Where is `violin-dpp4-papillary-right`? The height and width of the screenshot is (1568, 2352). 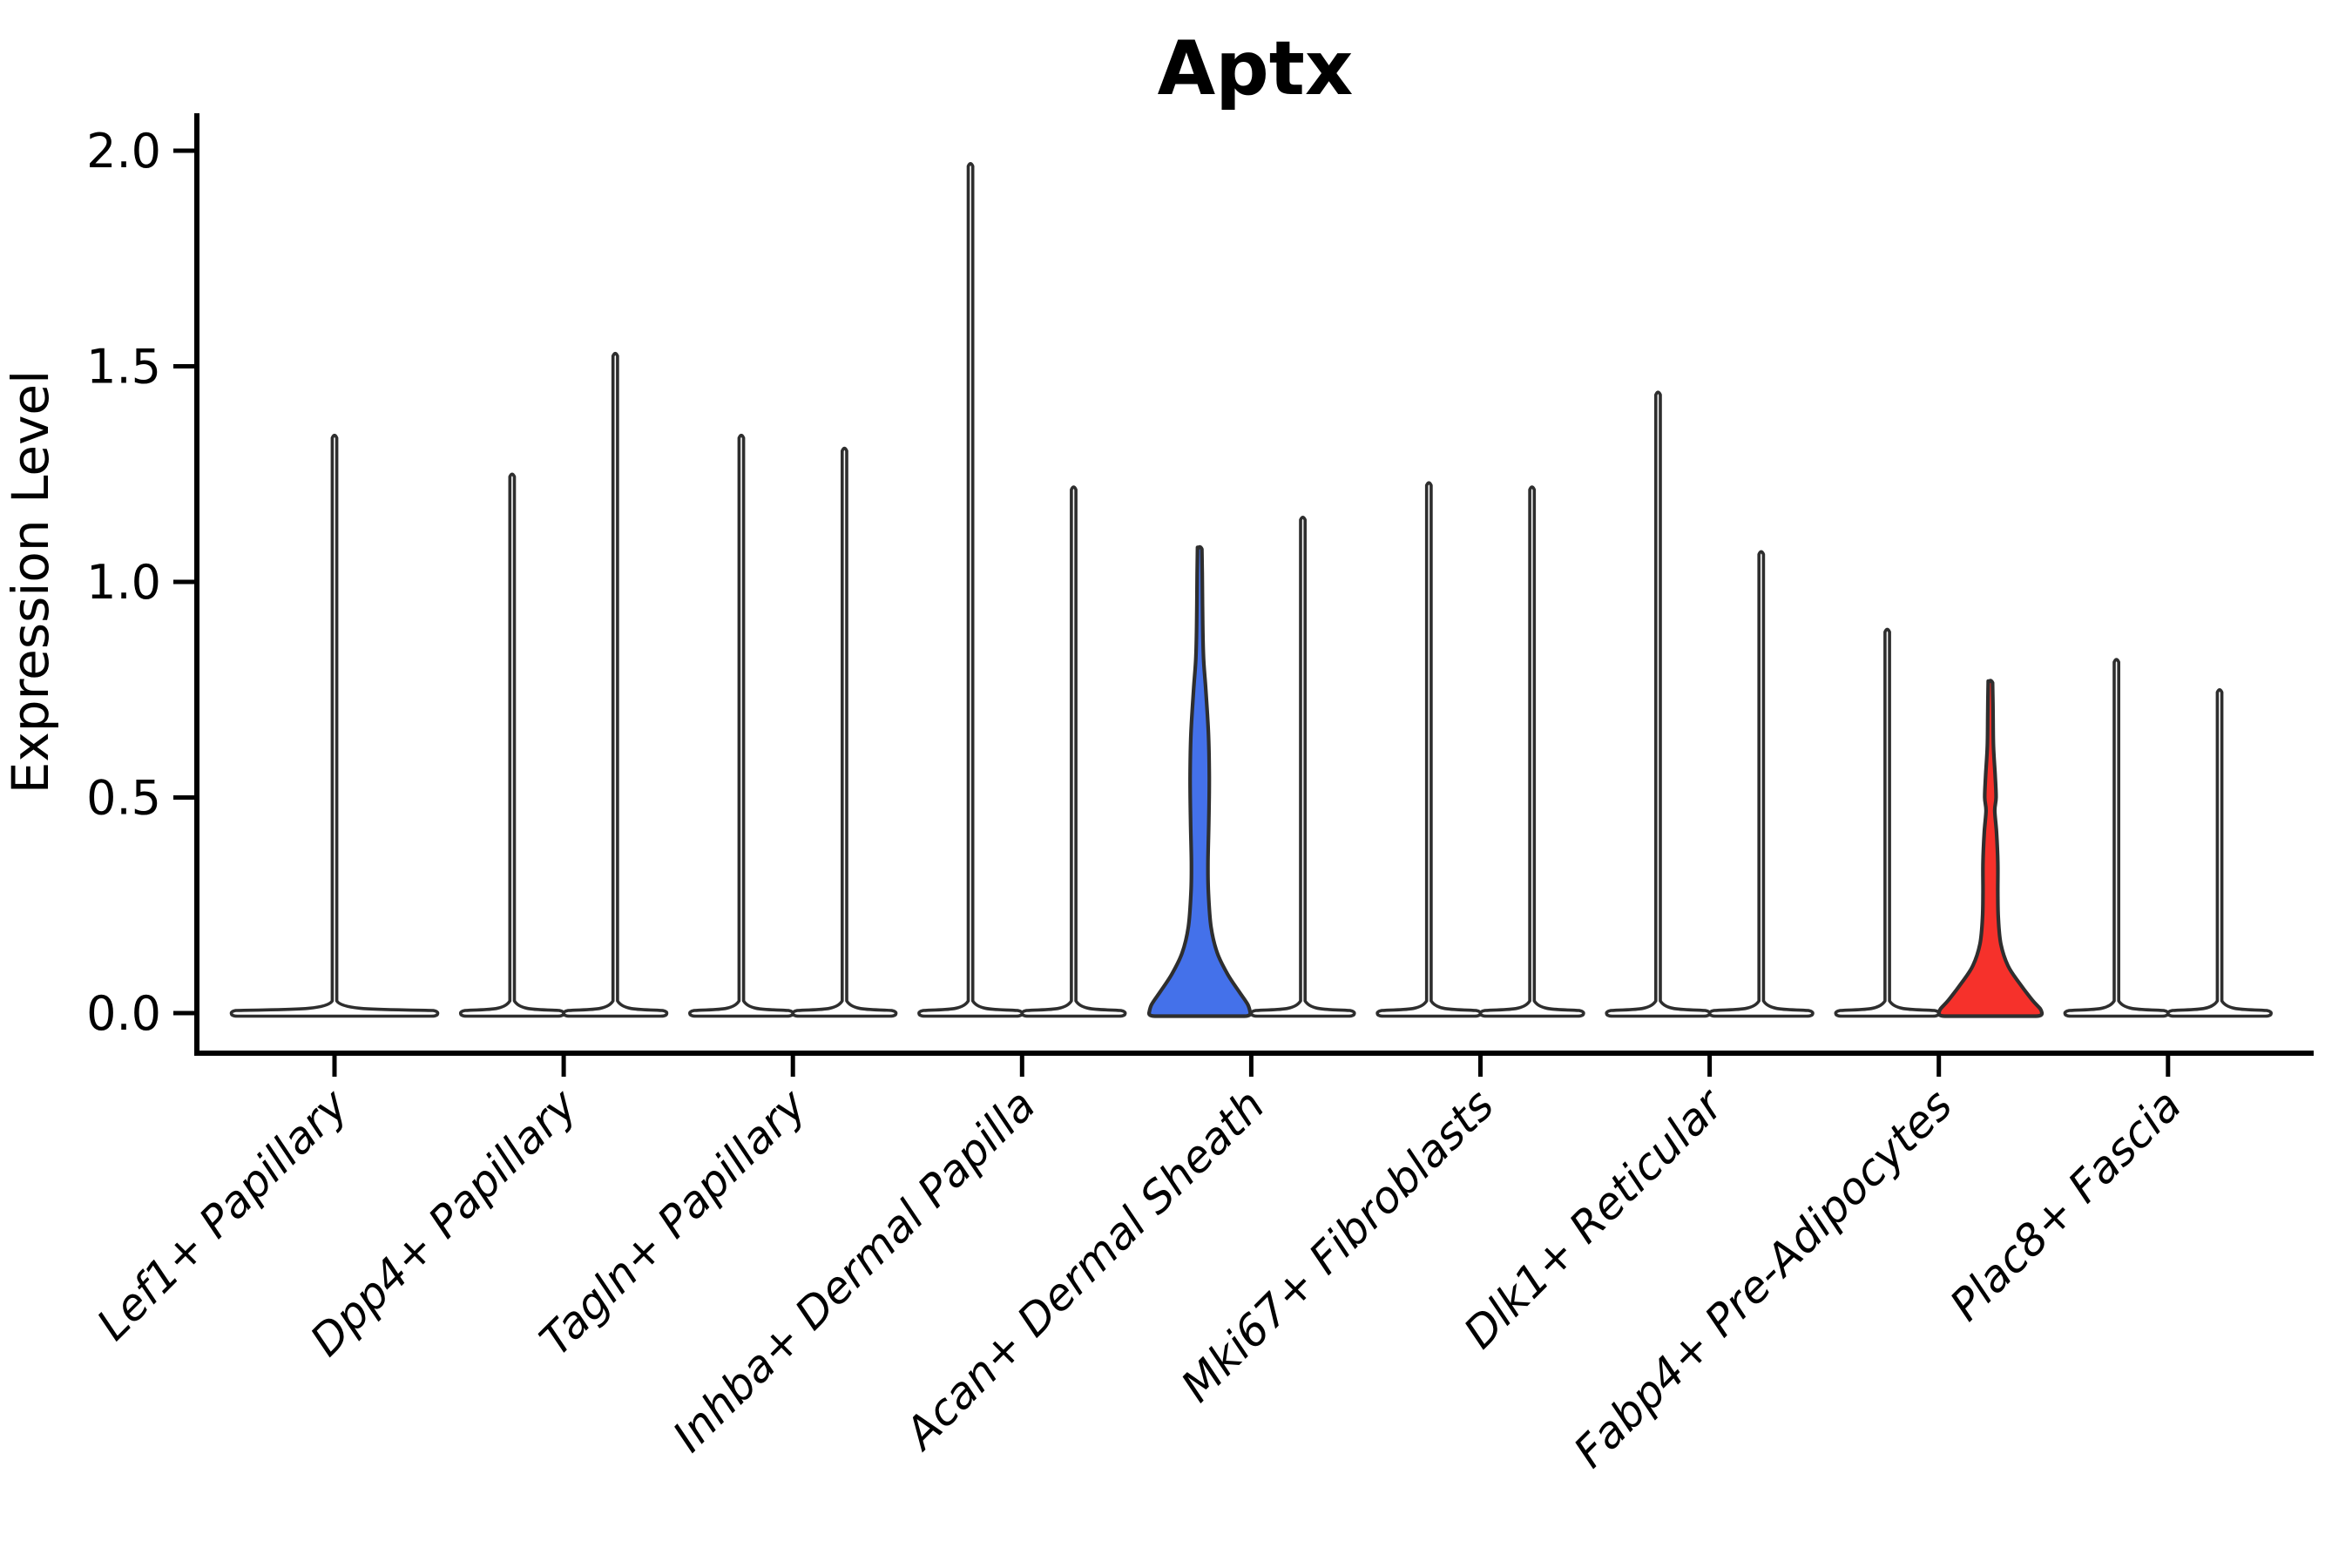 violin-dpp4-papillary-right is located at coordinates (615, 684).